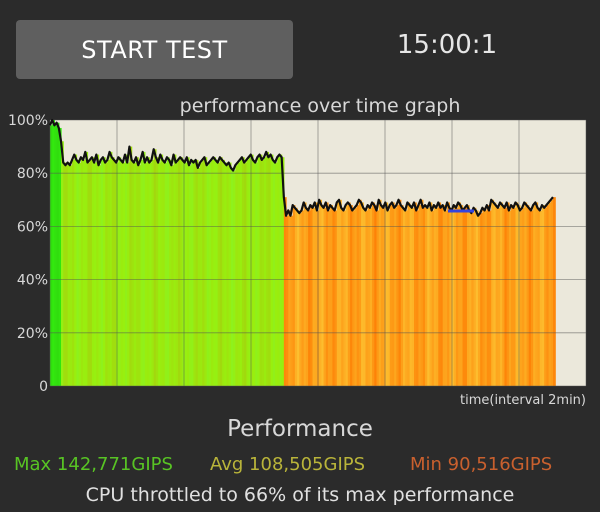 This screenshot has height=512, width=600. I want to click on graph-title: performance over time graph, so click(320, 106).